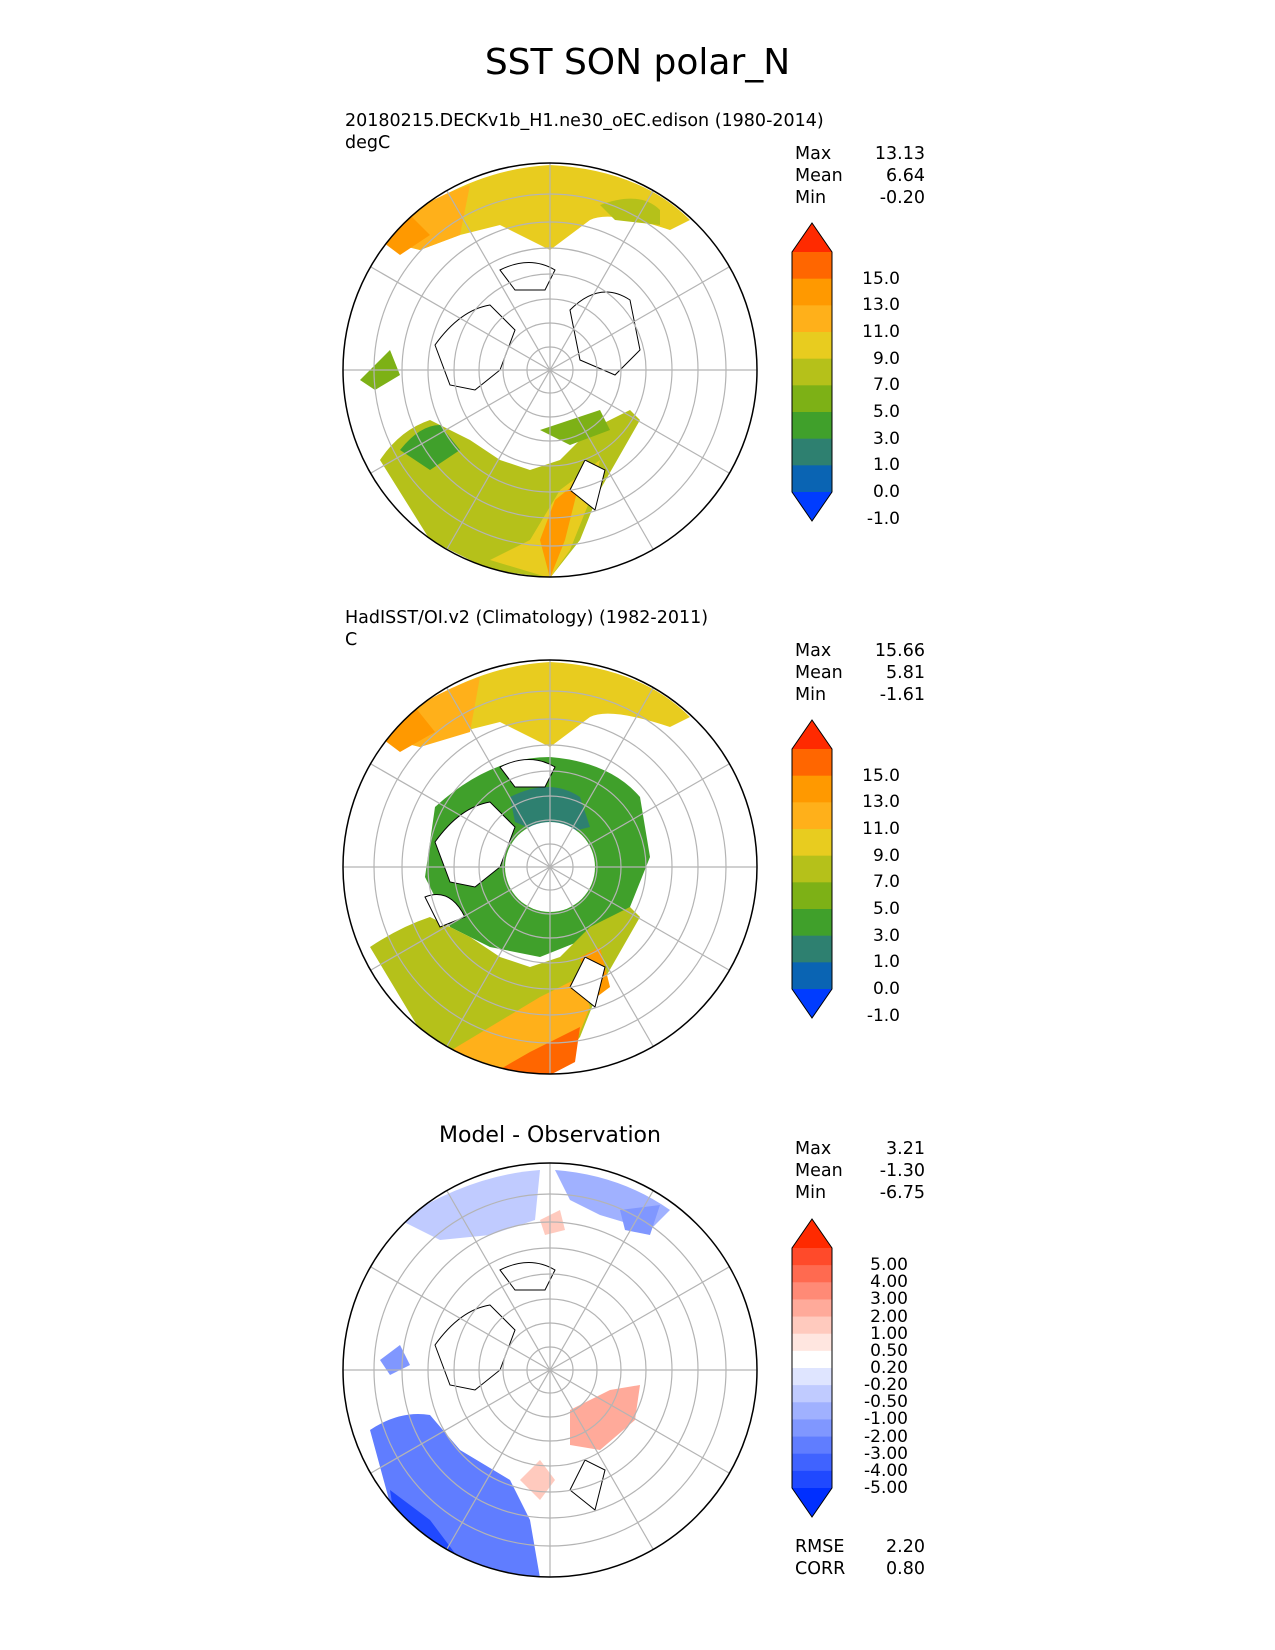 Image resolution: width=1275 pixels, height=1650 pixels. Describe the element at coordinates (812, 237) in the screenshot. I see `model-colorbar-extend-top` at that location.